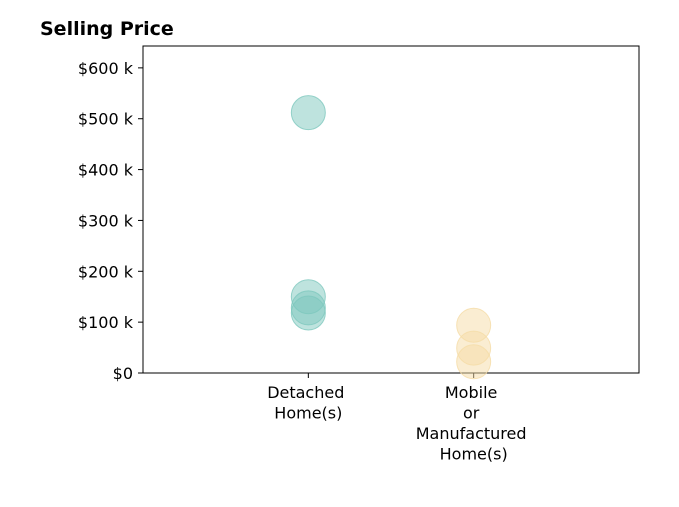 Image resolution: width=679 pixels, height=507 pixels. I want to click on y-tick-label: $100 k, so click(106, 322).